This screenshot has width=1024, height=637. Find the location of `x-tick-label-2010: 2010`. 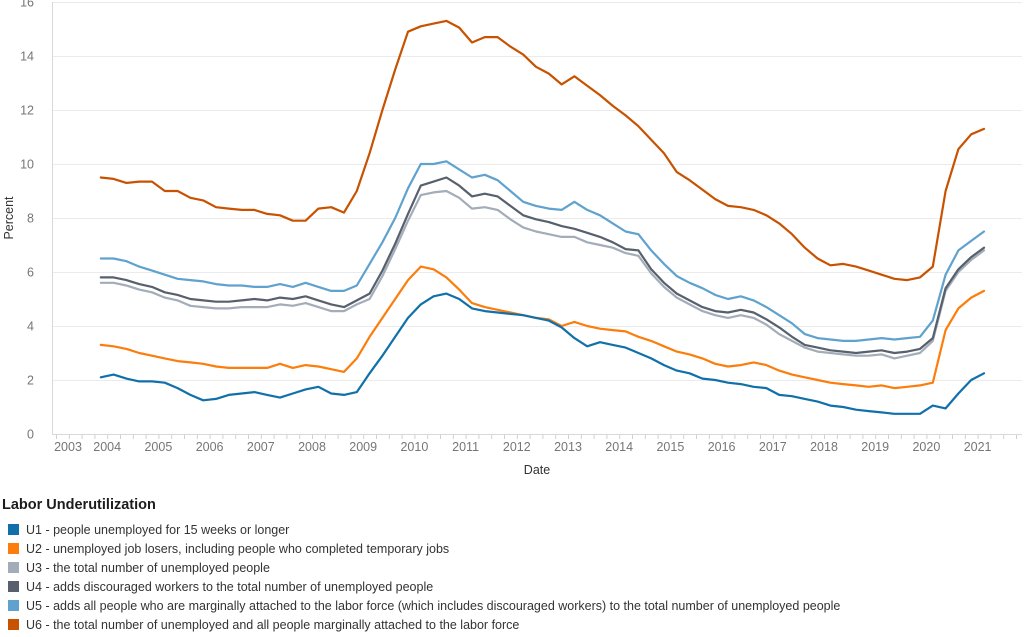

x-tick-label-2010: 2010 is located at coordinates (414, 447).